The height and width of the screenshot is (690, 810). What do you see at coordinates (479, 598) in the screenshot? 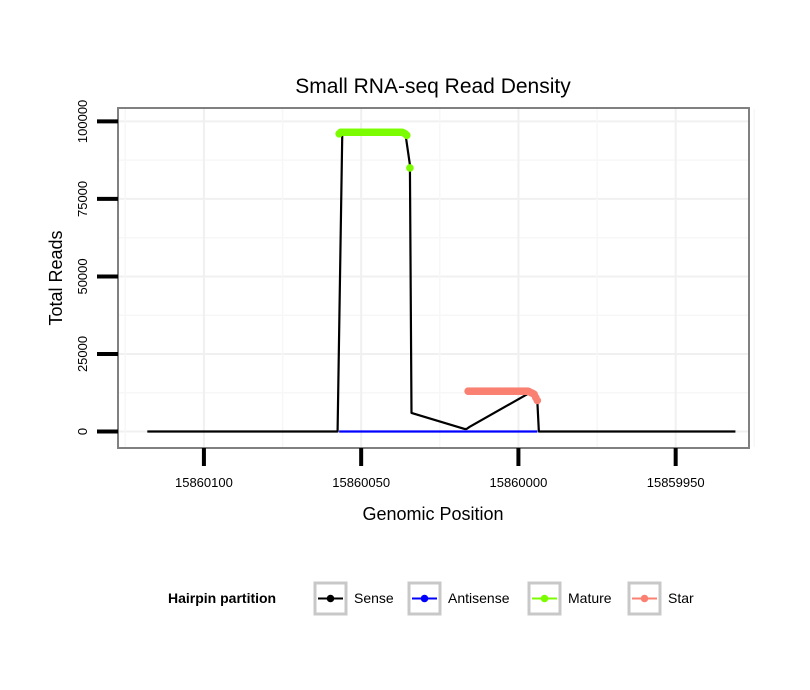
I see `legend-label-antisense: Antisense` at bounding box center [479, 598].